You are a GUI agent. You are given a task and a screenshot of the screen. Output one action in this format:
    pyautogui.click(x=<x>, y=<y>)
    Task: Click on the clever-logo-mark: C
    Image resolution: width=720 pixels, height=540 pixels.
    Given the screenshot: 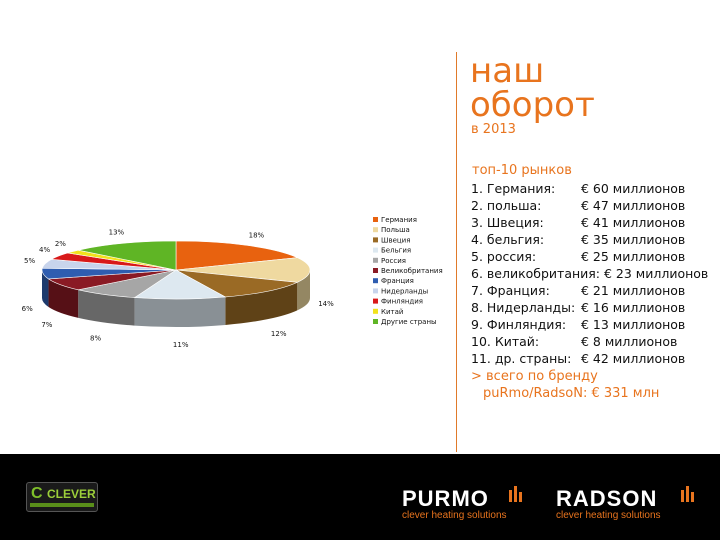 What is the action you would take?
    pyautogui.click(x=37, y=493)
    